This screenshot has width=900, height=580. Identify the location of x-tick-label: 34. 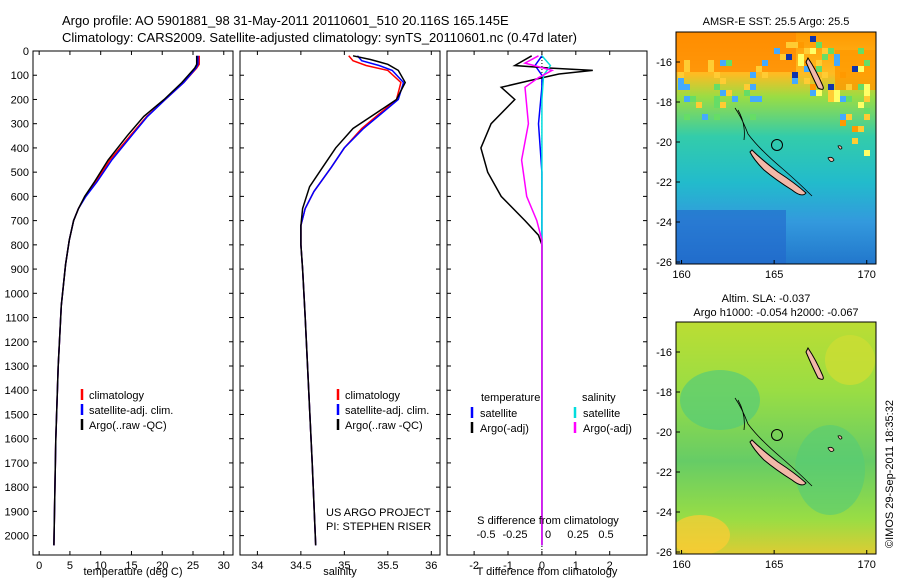
(257, 566).